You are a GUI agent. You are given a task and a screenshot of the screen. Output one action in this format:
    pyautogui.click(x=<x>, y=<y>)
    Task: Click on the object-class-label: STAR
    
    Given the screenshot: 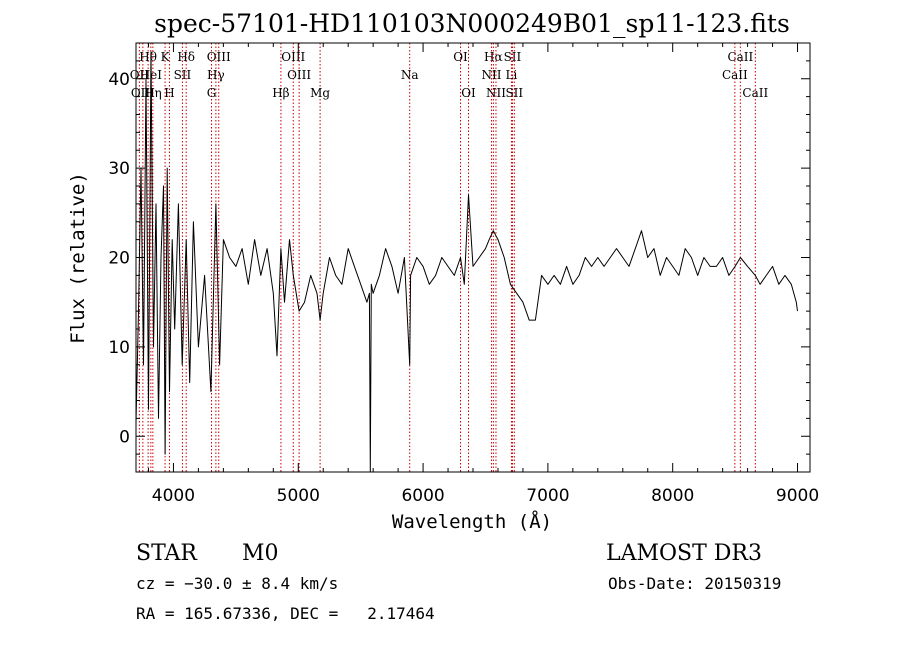 What is the action you would take?
    pyautogui.click(x=167, y=553)
    